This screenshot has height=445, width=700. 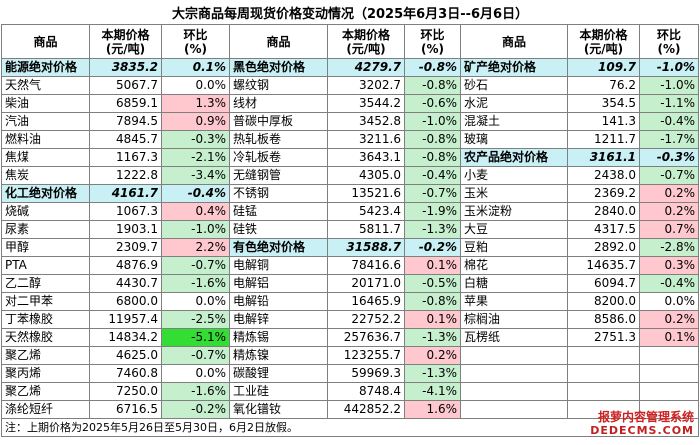 I want to click on change-cell: 0.3%, so click(x=669, y=265).